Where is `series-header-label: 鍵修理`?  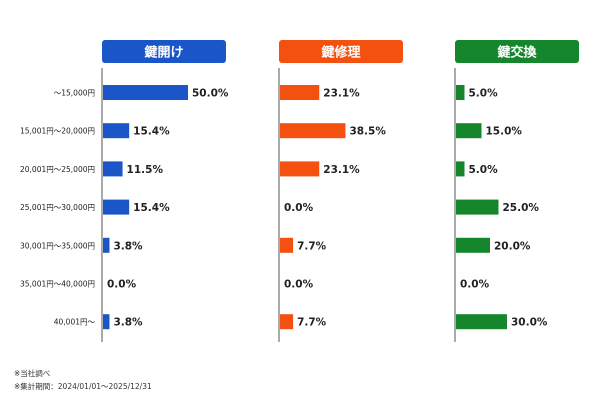
series-header-label: 鍵修理 is located at coordinates (340, 53).